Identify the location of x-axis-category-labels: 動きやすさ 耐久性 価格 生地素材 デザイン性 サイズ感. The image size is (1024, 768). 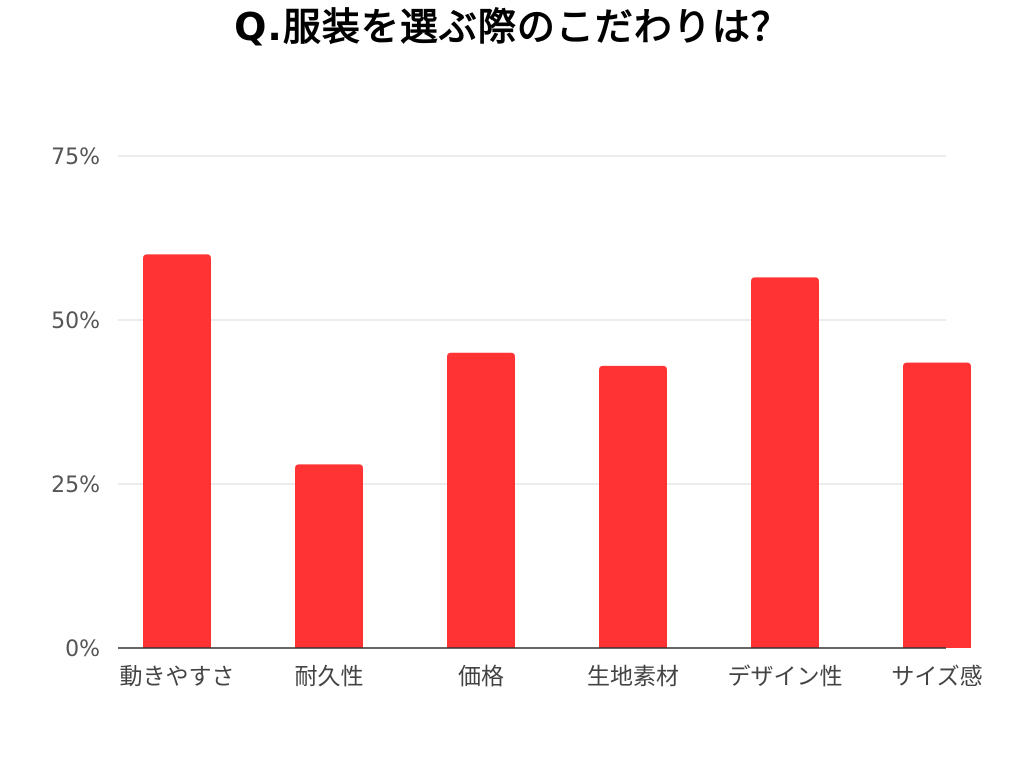
(551, 677).